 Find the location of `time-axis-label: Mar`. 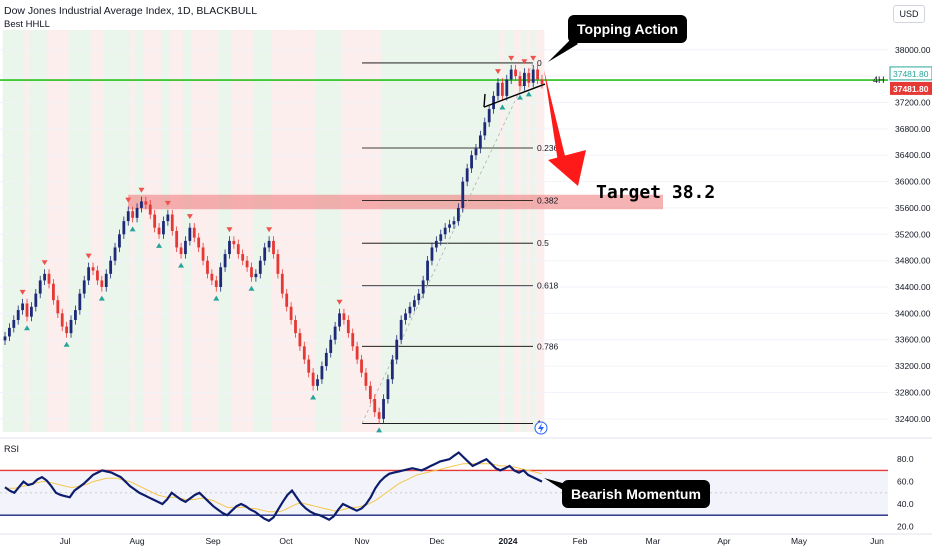

time-axis-label: Mar is located at coordinates (653, 541).